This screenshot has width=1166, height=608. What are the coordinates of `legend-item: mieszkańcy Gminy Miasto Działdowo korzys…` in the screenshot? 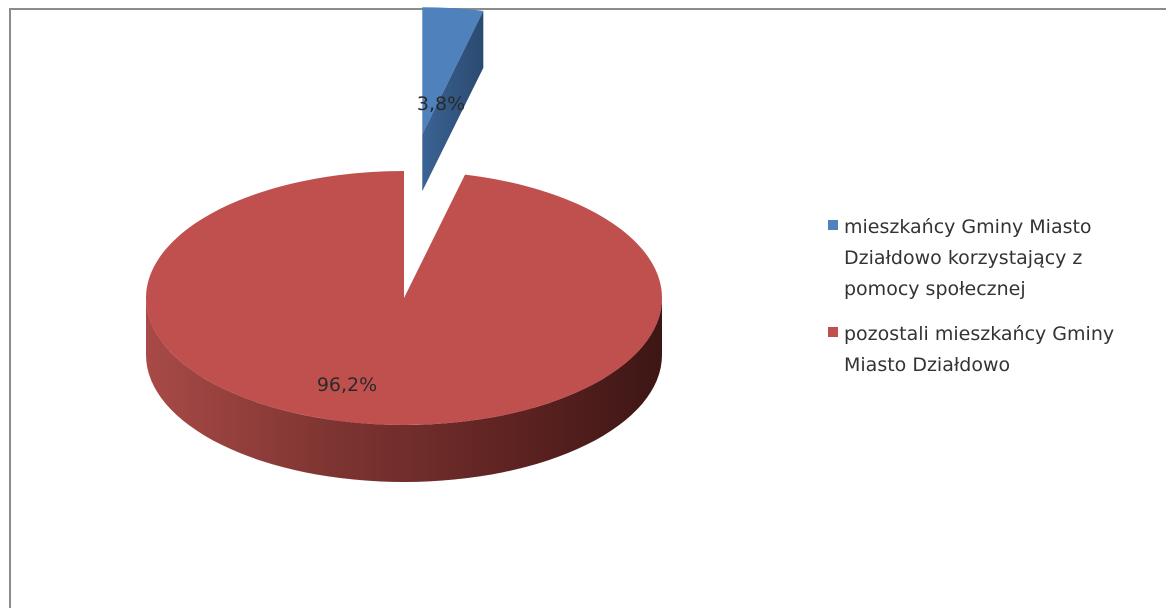 It's located at (993, 258).